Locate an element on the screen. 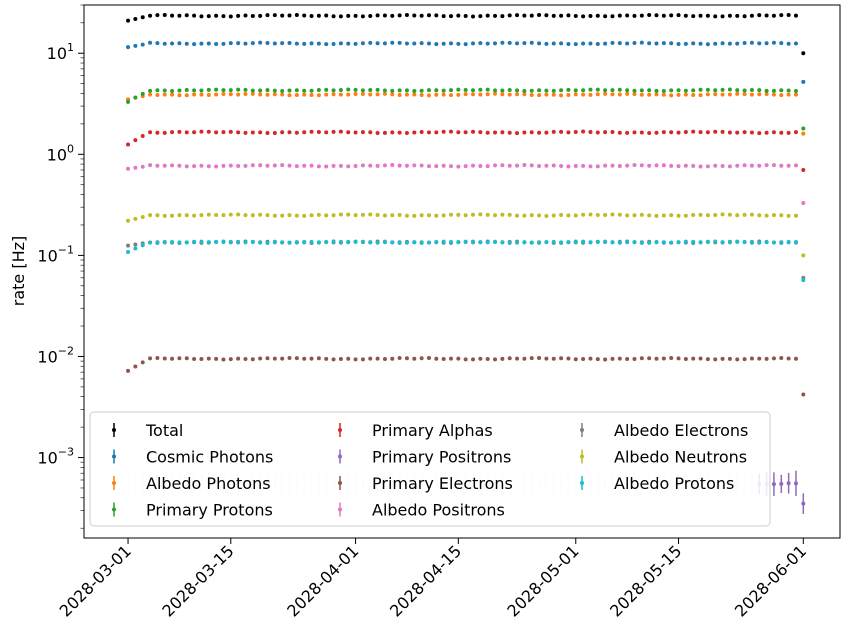 Image resolution: width=848 pixels, height=633 pixels. legend-label: Primary Alphas is located at coordinates (432, 430).